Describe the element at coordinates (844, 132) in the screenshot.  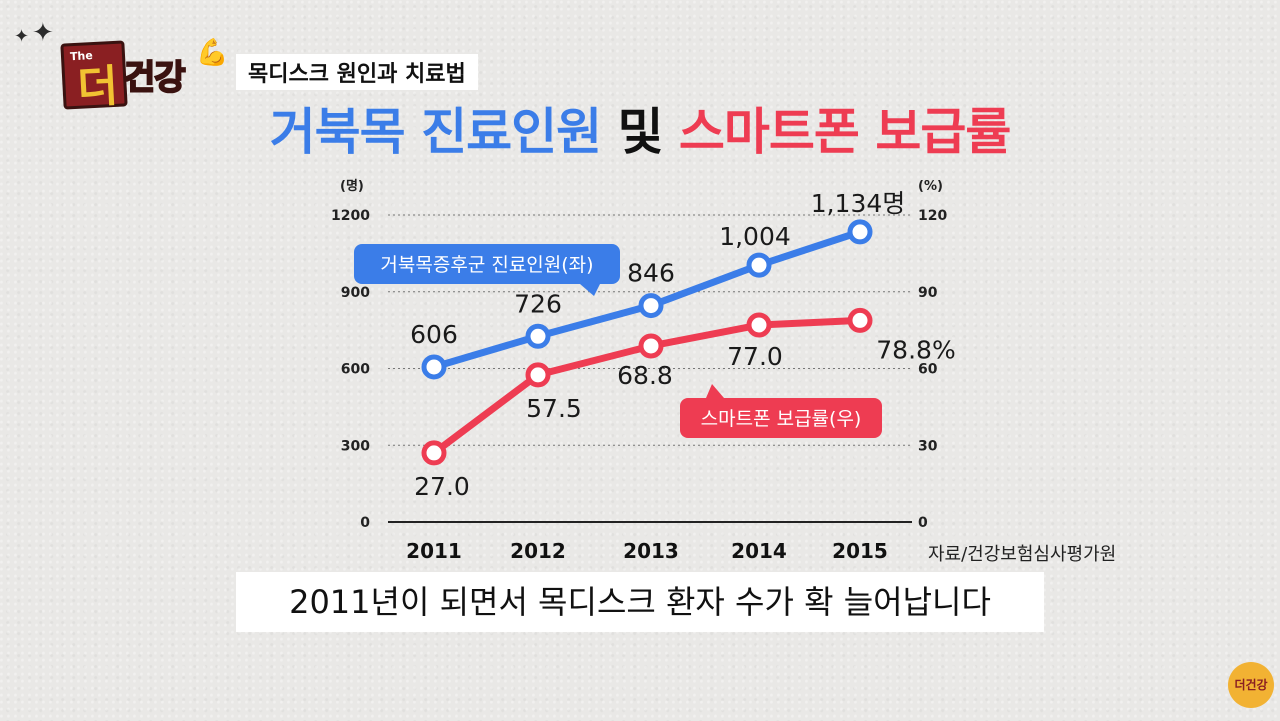
I see `title-part-red: 스마트폰 보급률` at that location.